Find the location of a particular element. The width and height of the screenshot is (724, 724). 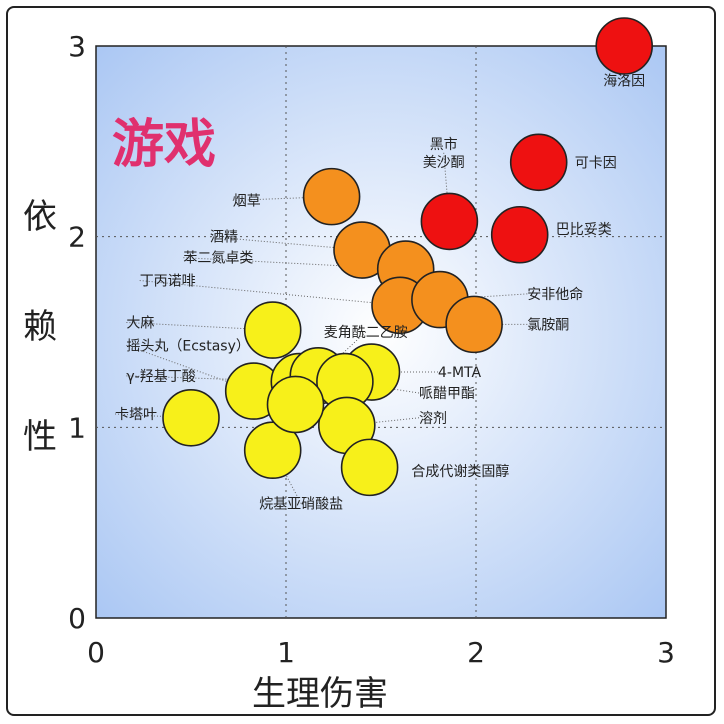

point-label: 4-MTA is located at coordinates (460, 373).